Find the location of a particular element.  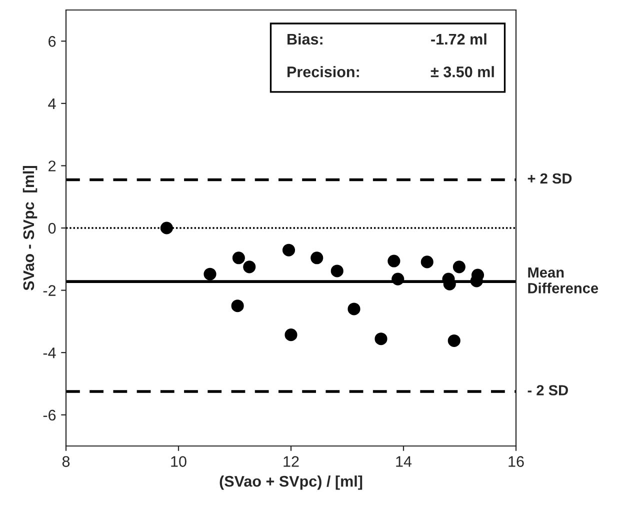

y-tick-label: 6 is located at coordinates (52, 41).